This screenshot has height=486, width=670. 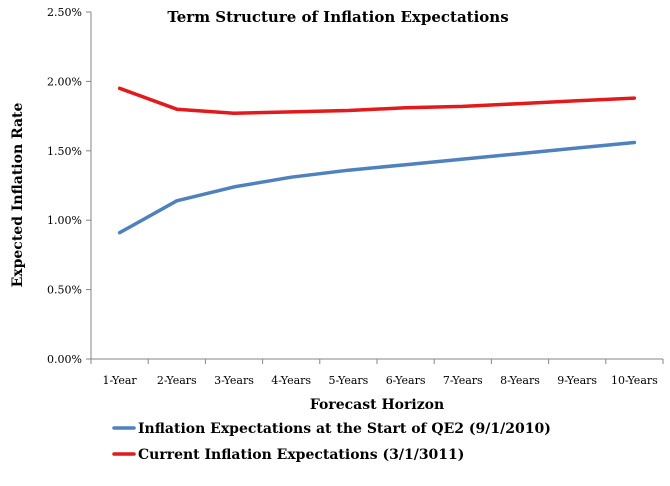 I want to click on x-tick-label: 3-Years, so click(x=234, y=380).